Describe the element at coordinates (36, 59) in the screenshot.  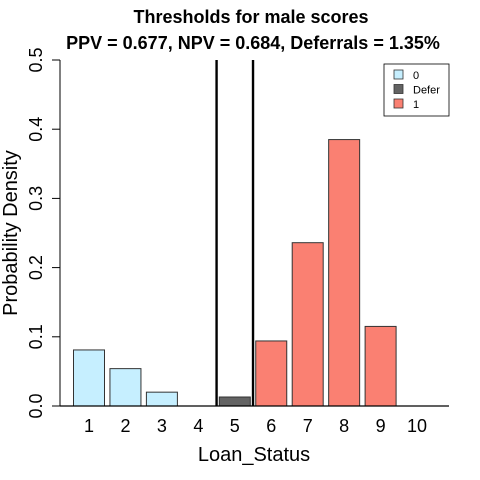
I see `y-tick-label: 0.5` at that location.